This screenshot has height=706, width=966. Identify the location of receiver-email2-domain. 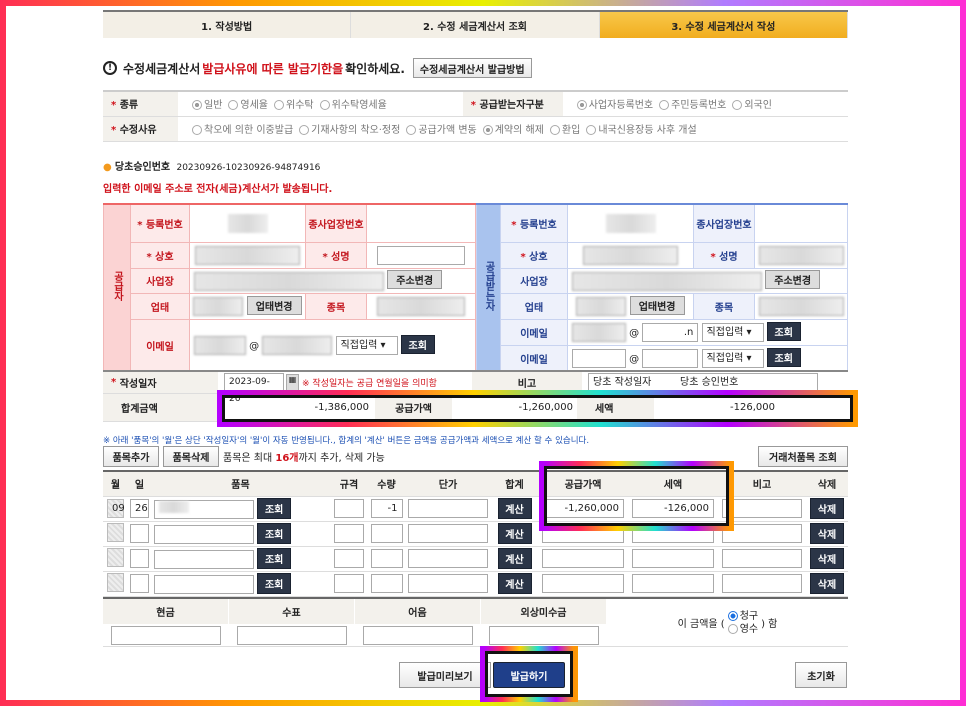
(670, 359).